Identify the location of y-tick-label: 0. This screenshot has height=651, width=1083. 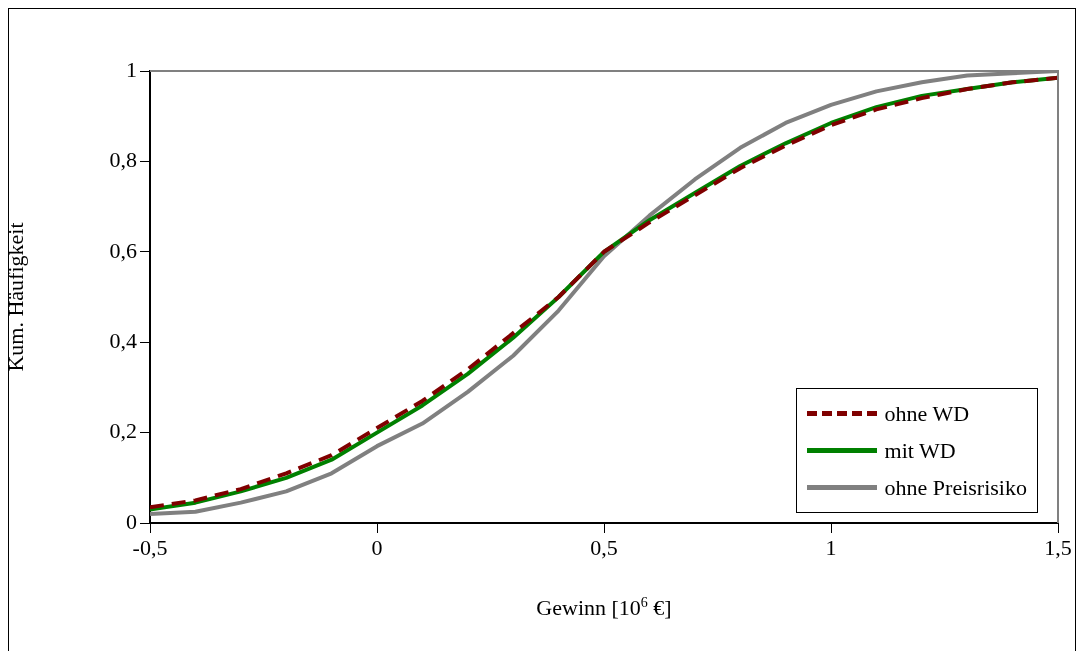
(131, 521).